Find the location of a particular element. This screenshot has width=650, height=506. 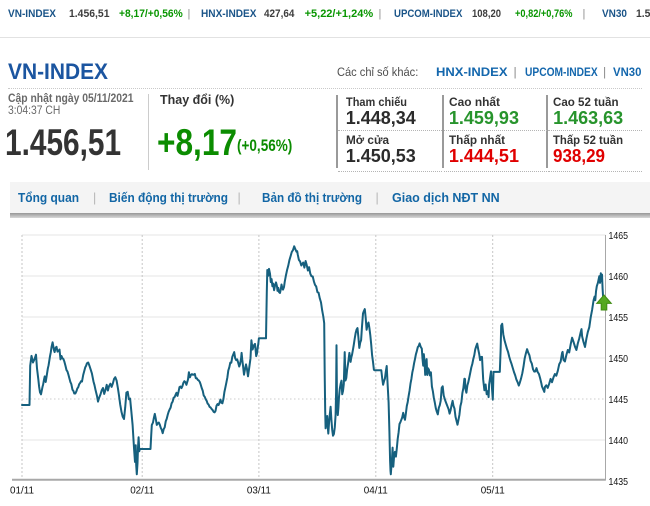

svg-text: 1445 is located at coordinates (619, 400).